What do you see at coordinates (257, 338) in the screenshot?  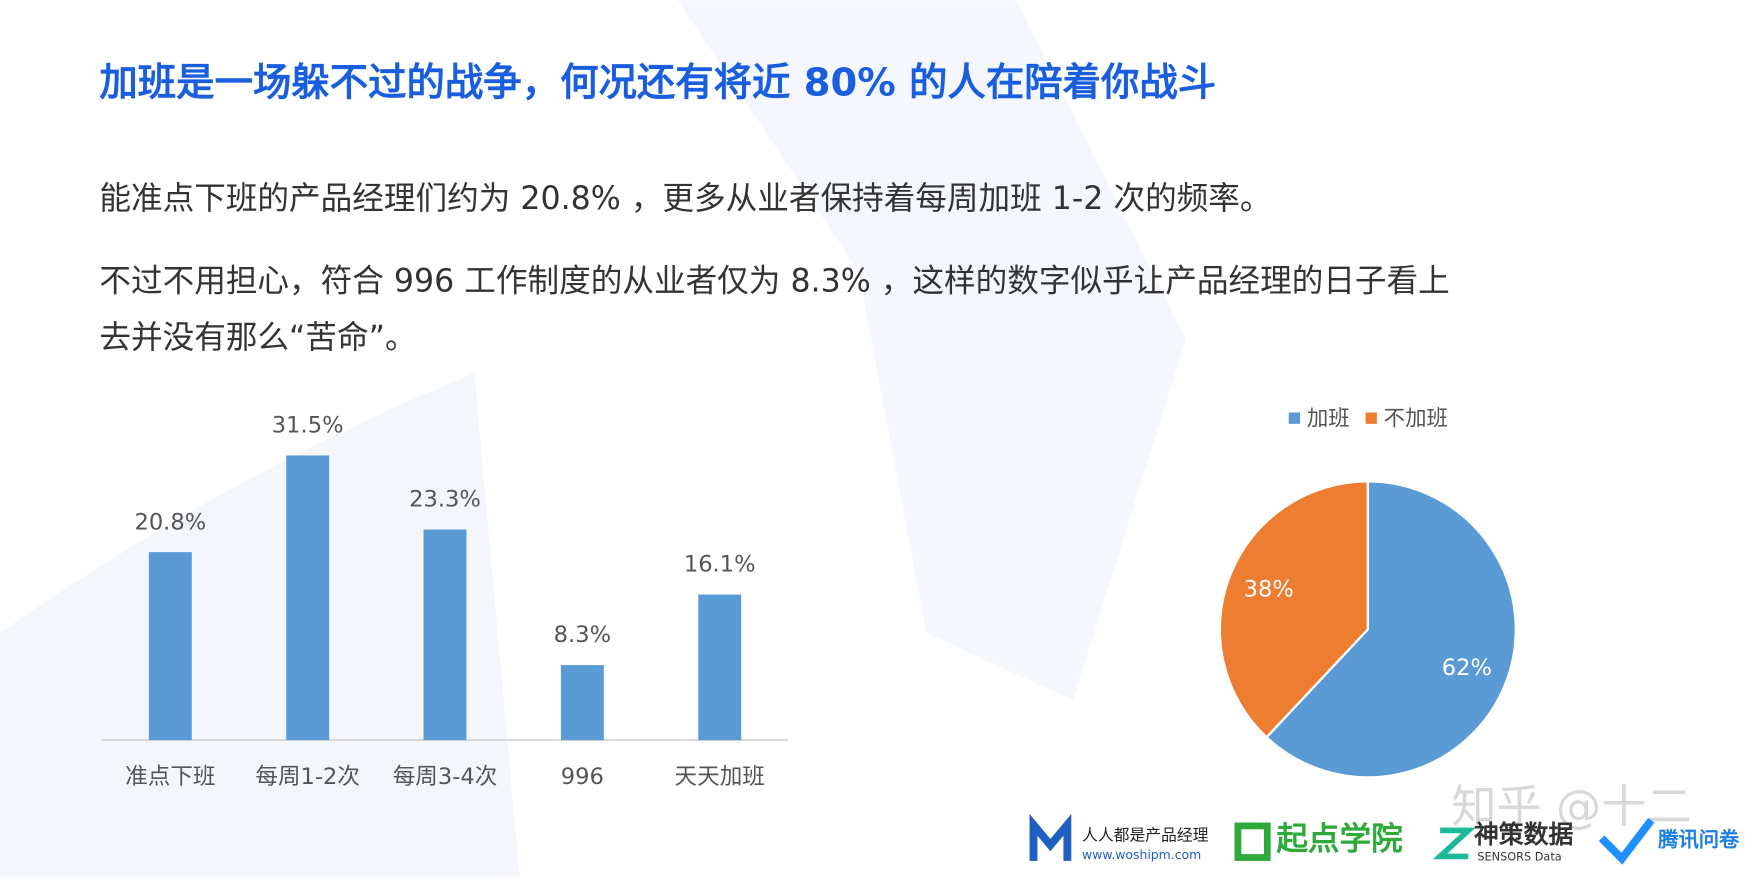 I see `paragraph-line: 去并没有那么“苦命”。` at bounding box center [257, 338].